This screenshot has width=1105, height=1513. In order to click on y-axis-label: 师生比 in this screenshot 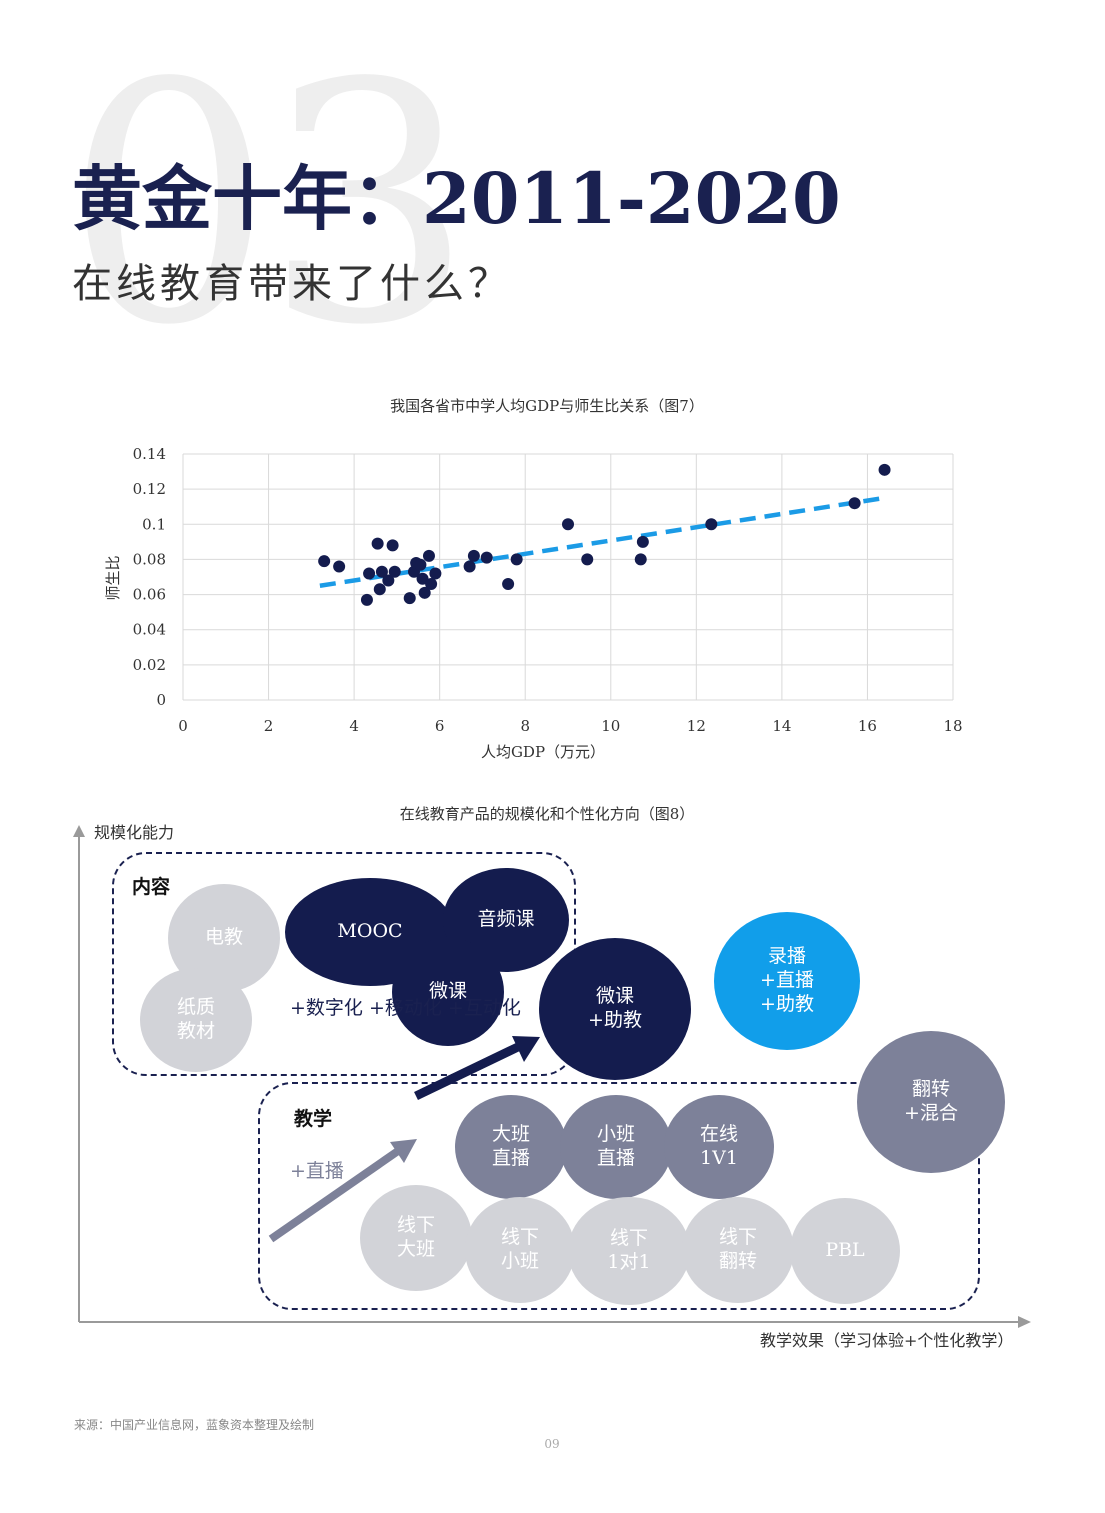, I will do `click(113, 577)`.